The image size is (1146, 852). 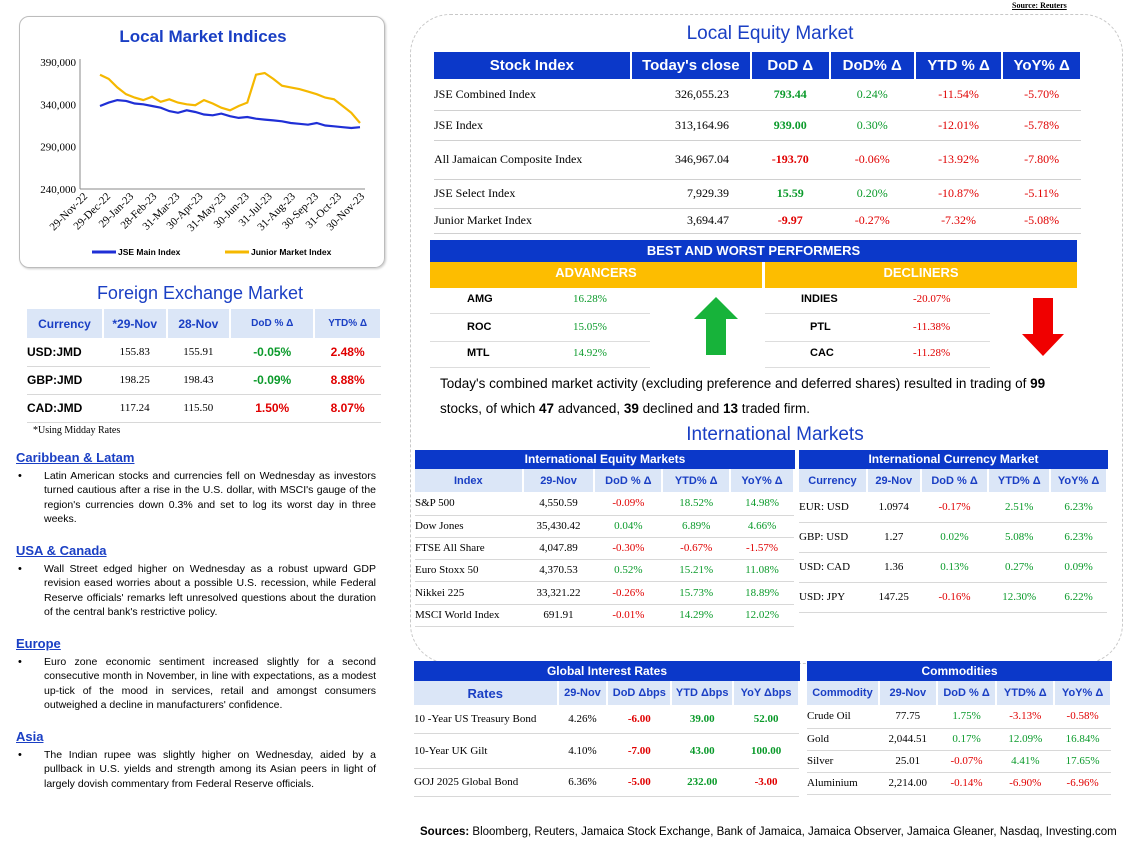 I want to click on commodity-header-cell: YoY% Δ, so click(x=1083, y=693).